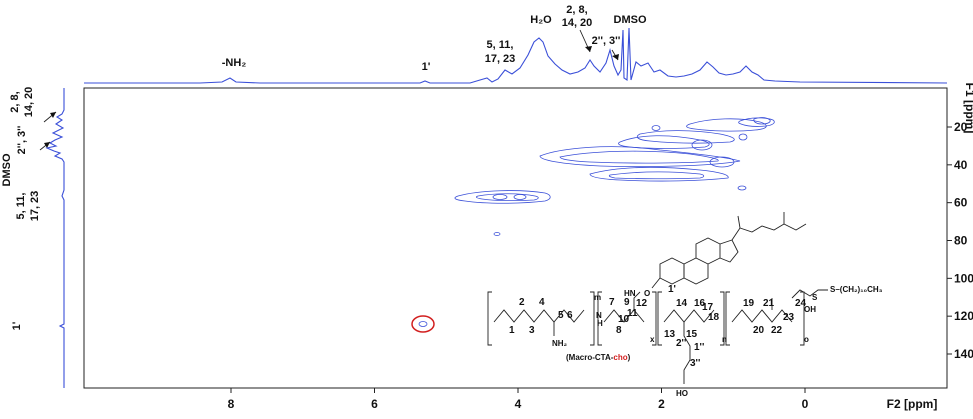  Describe the element at coordinates (522, 302) in the screenshot. I see `mol-num-2: 2` at that location.